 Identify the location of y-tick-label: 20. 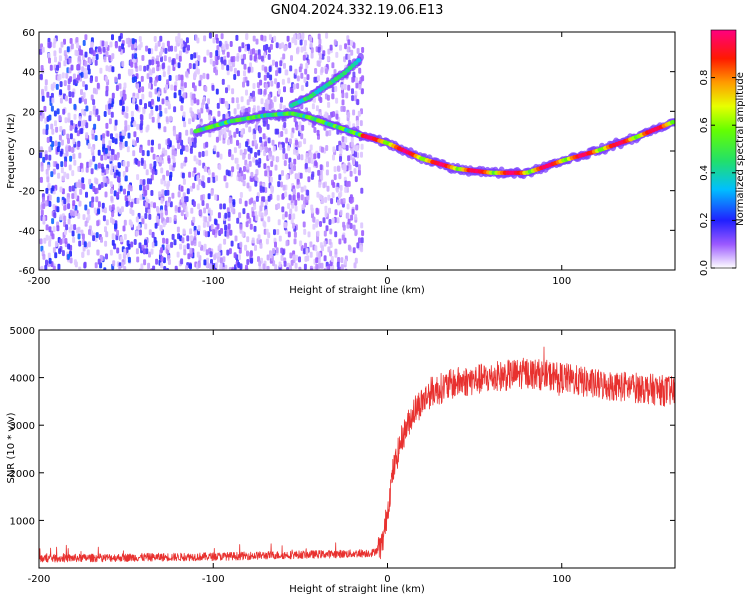
(28, 112).